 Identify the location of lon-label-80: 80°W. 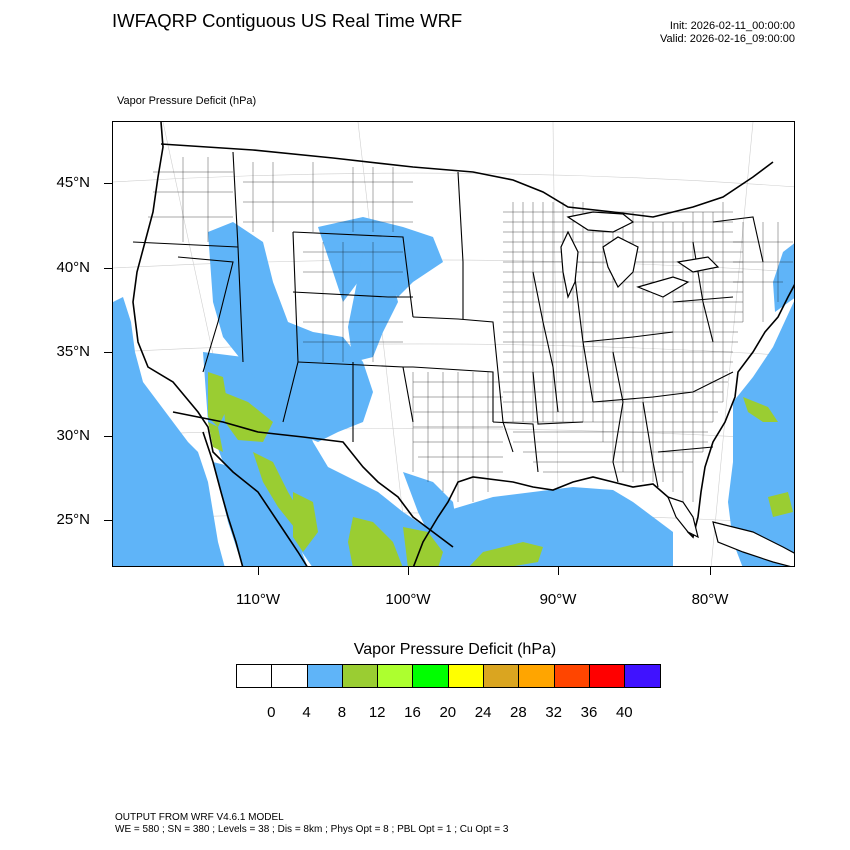
(710, 599).